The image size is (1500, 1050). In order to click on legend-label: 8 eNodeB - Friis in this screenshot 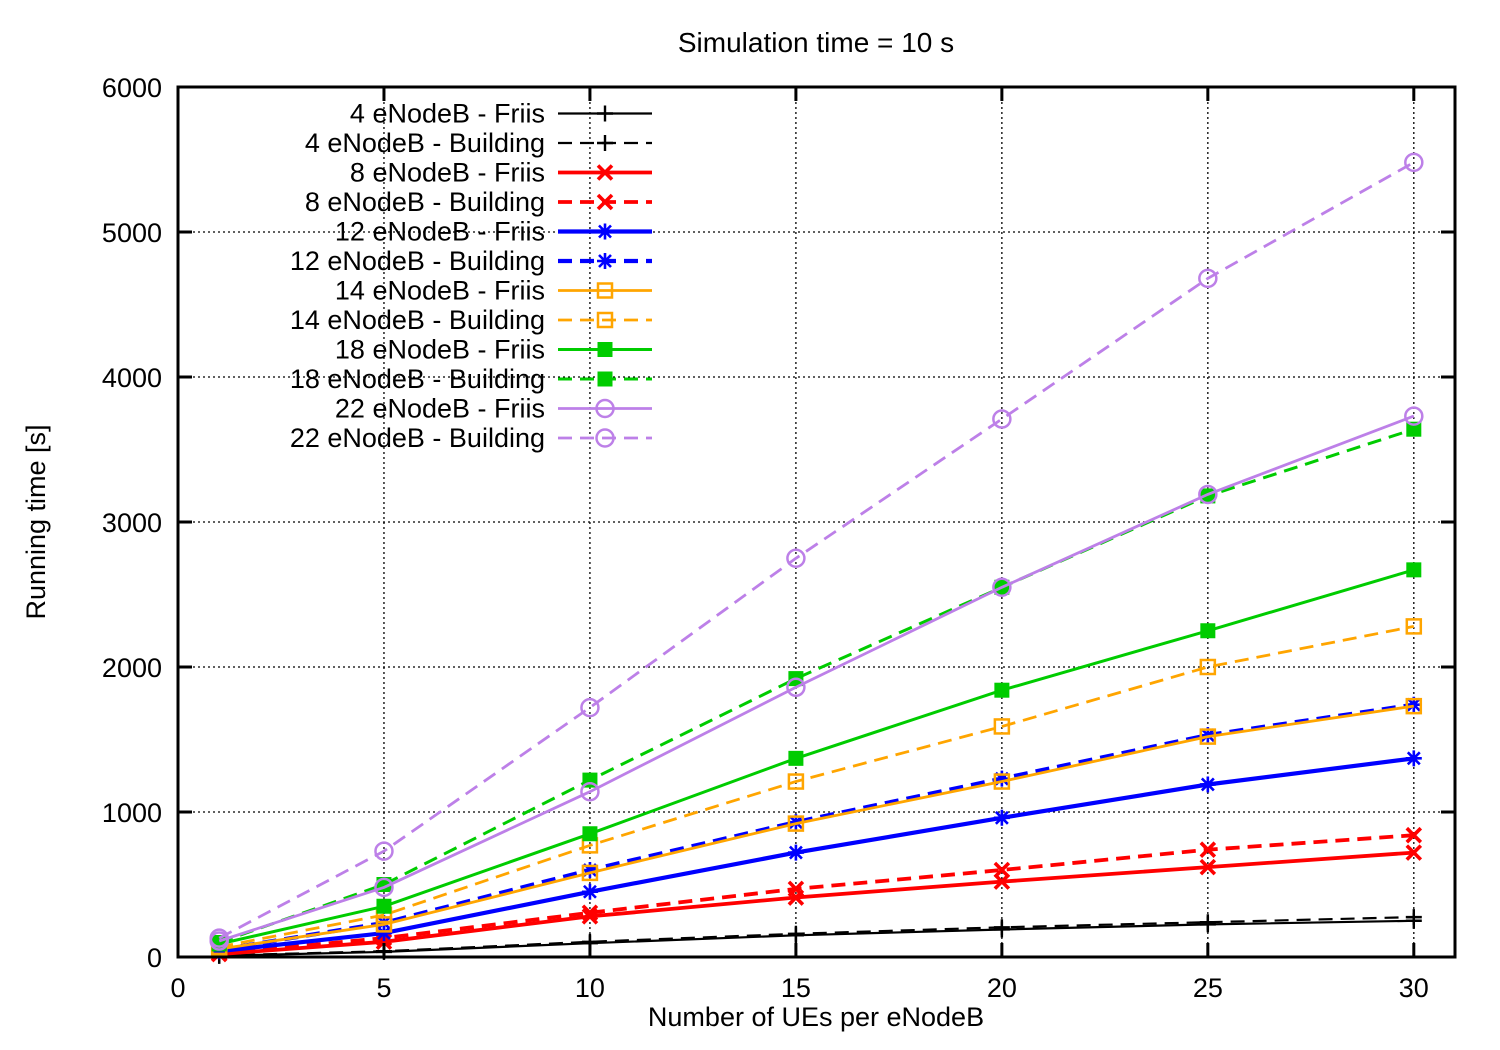, I will do `click(447, 173)`.